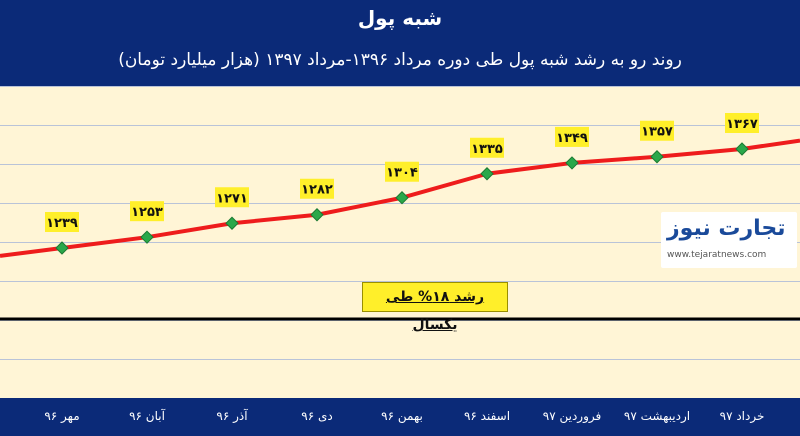 The height and width of the screenshot is (436, 800). I want to click on data-label: ۱۲۵۳, so click(147, 212).